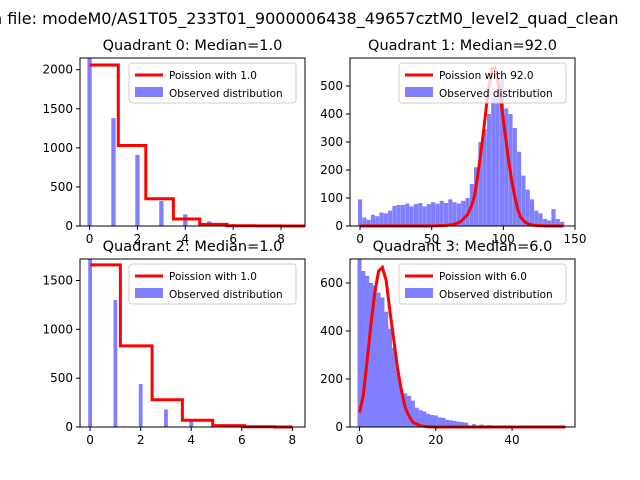  What do you see at coordinates (90, 440) in the screenshot?
I see `x-tick-label: 0` at bounding box center [90, 440].